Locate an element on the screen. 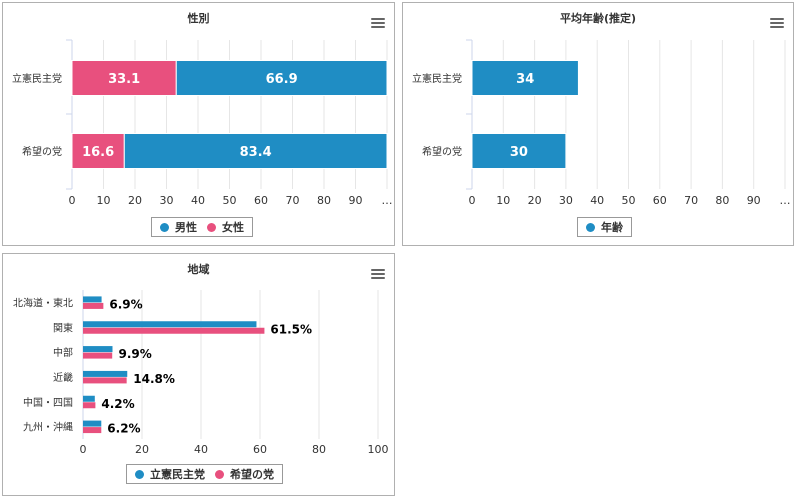 The height and width of the screenshot is (499, 800). data-label: 14.8% is located at coordinates (154, 379).